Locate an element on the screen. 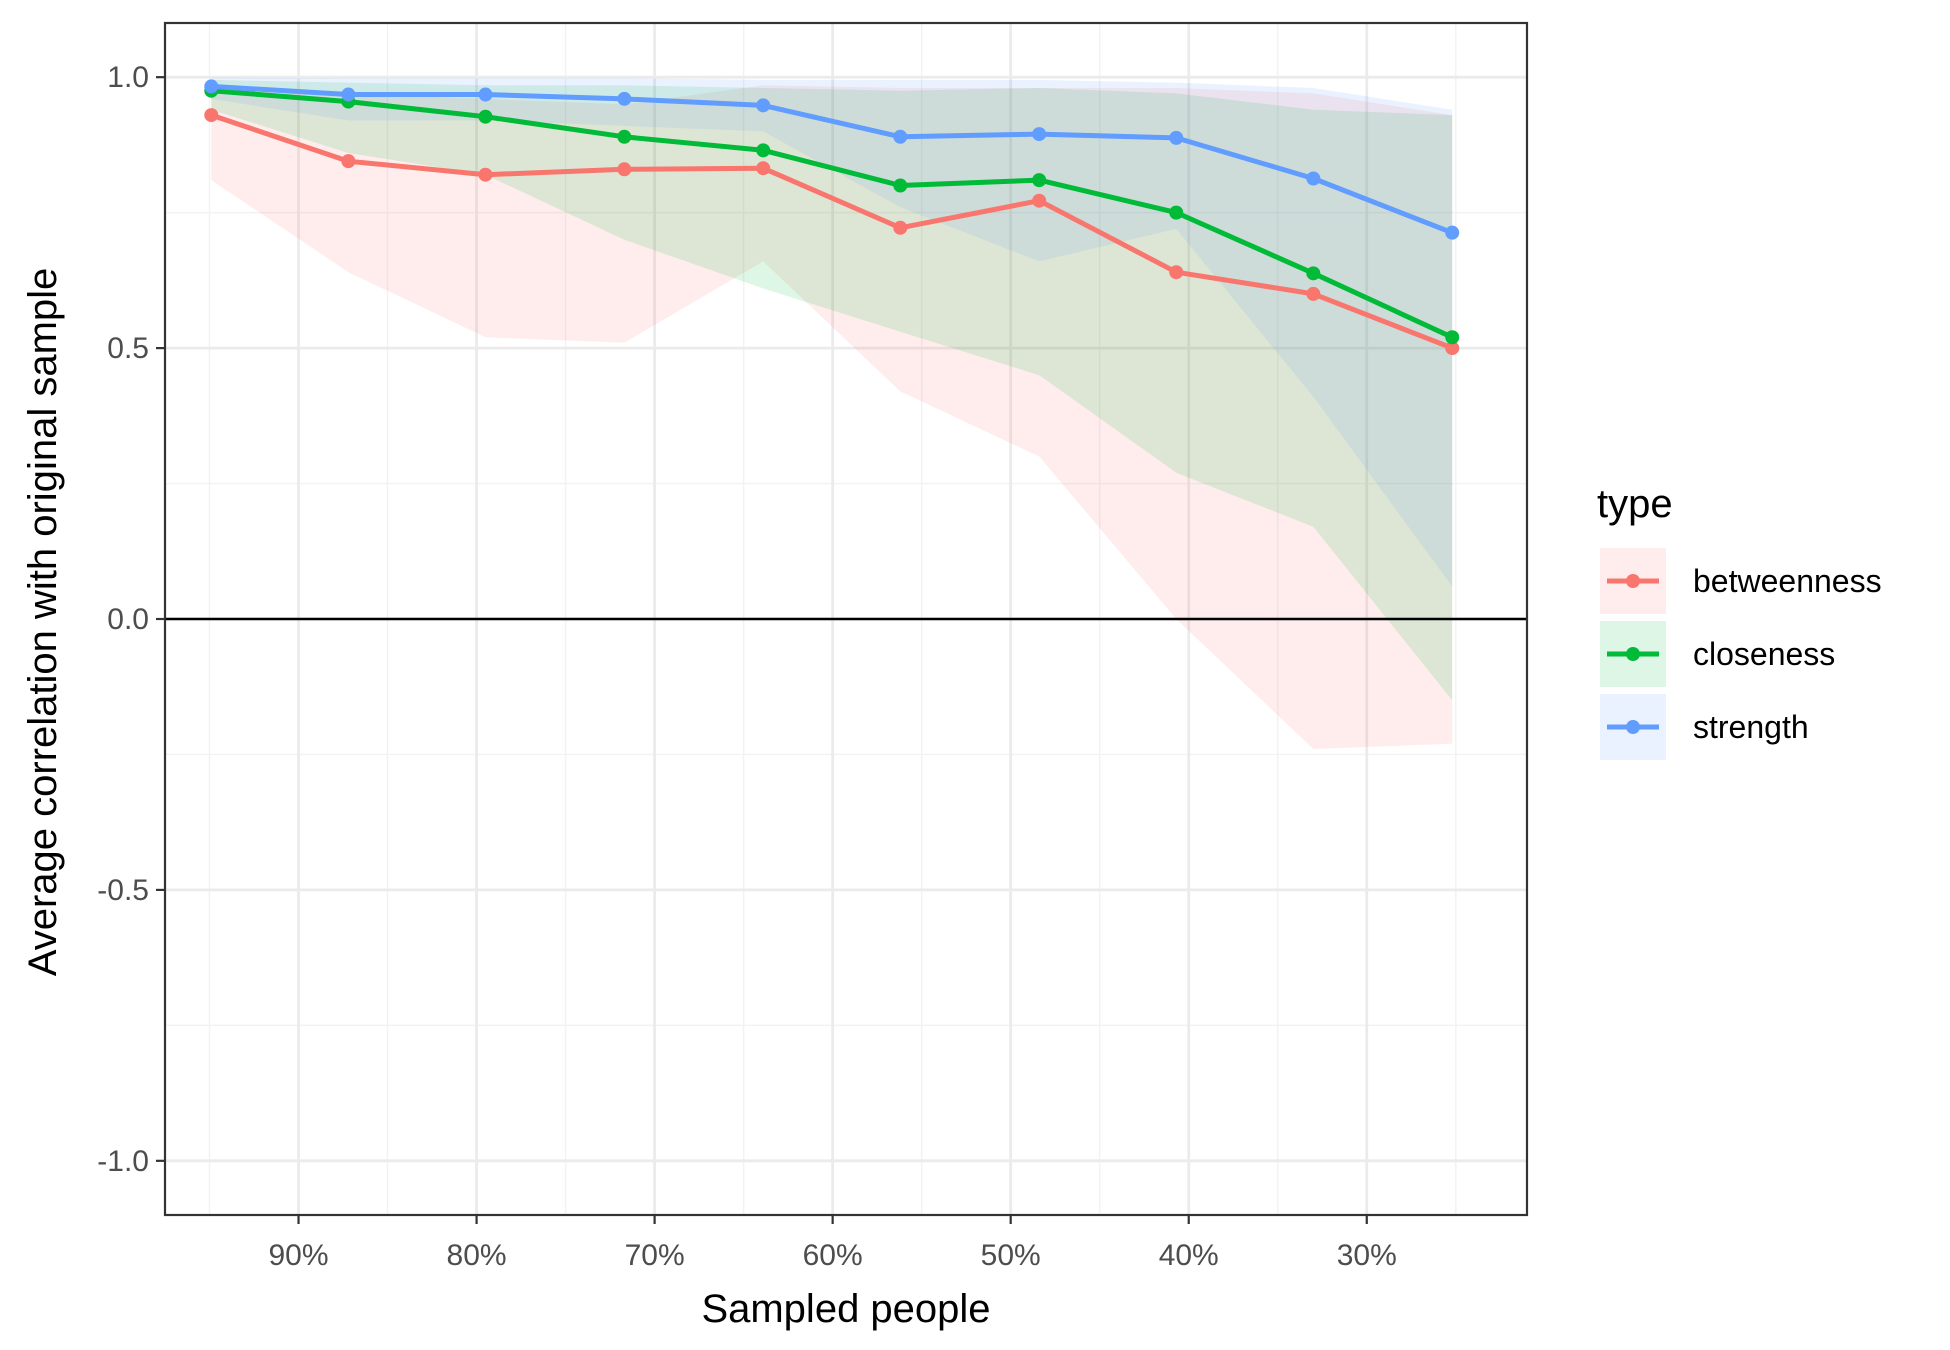 The width and height of the screenshot is (1950, 1350). y-tick-label: 0.5 is located at coordinates (128, 348).